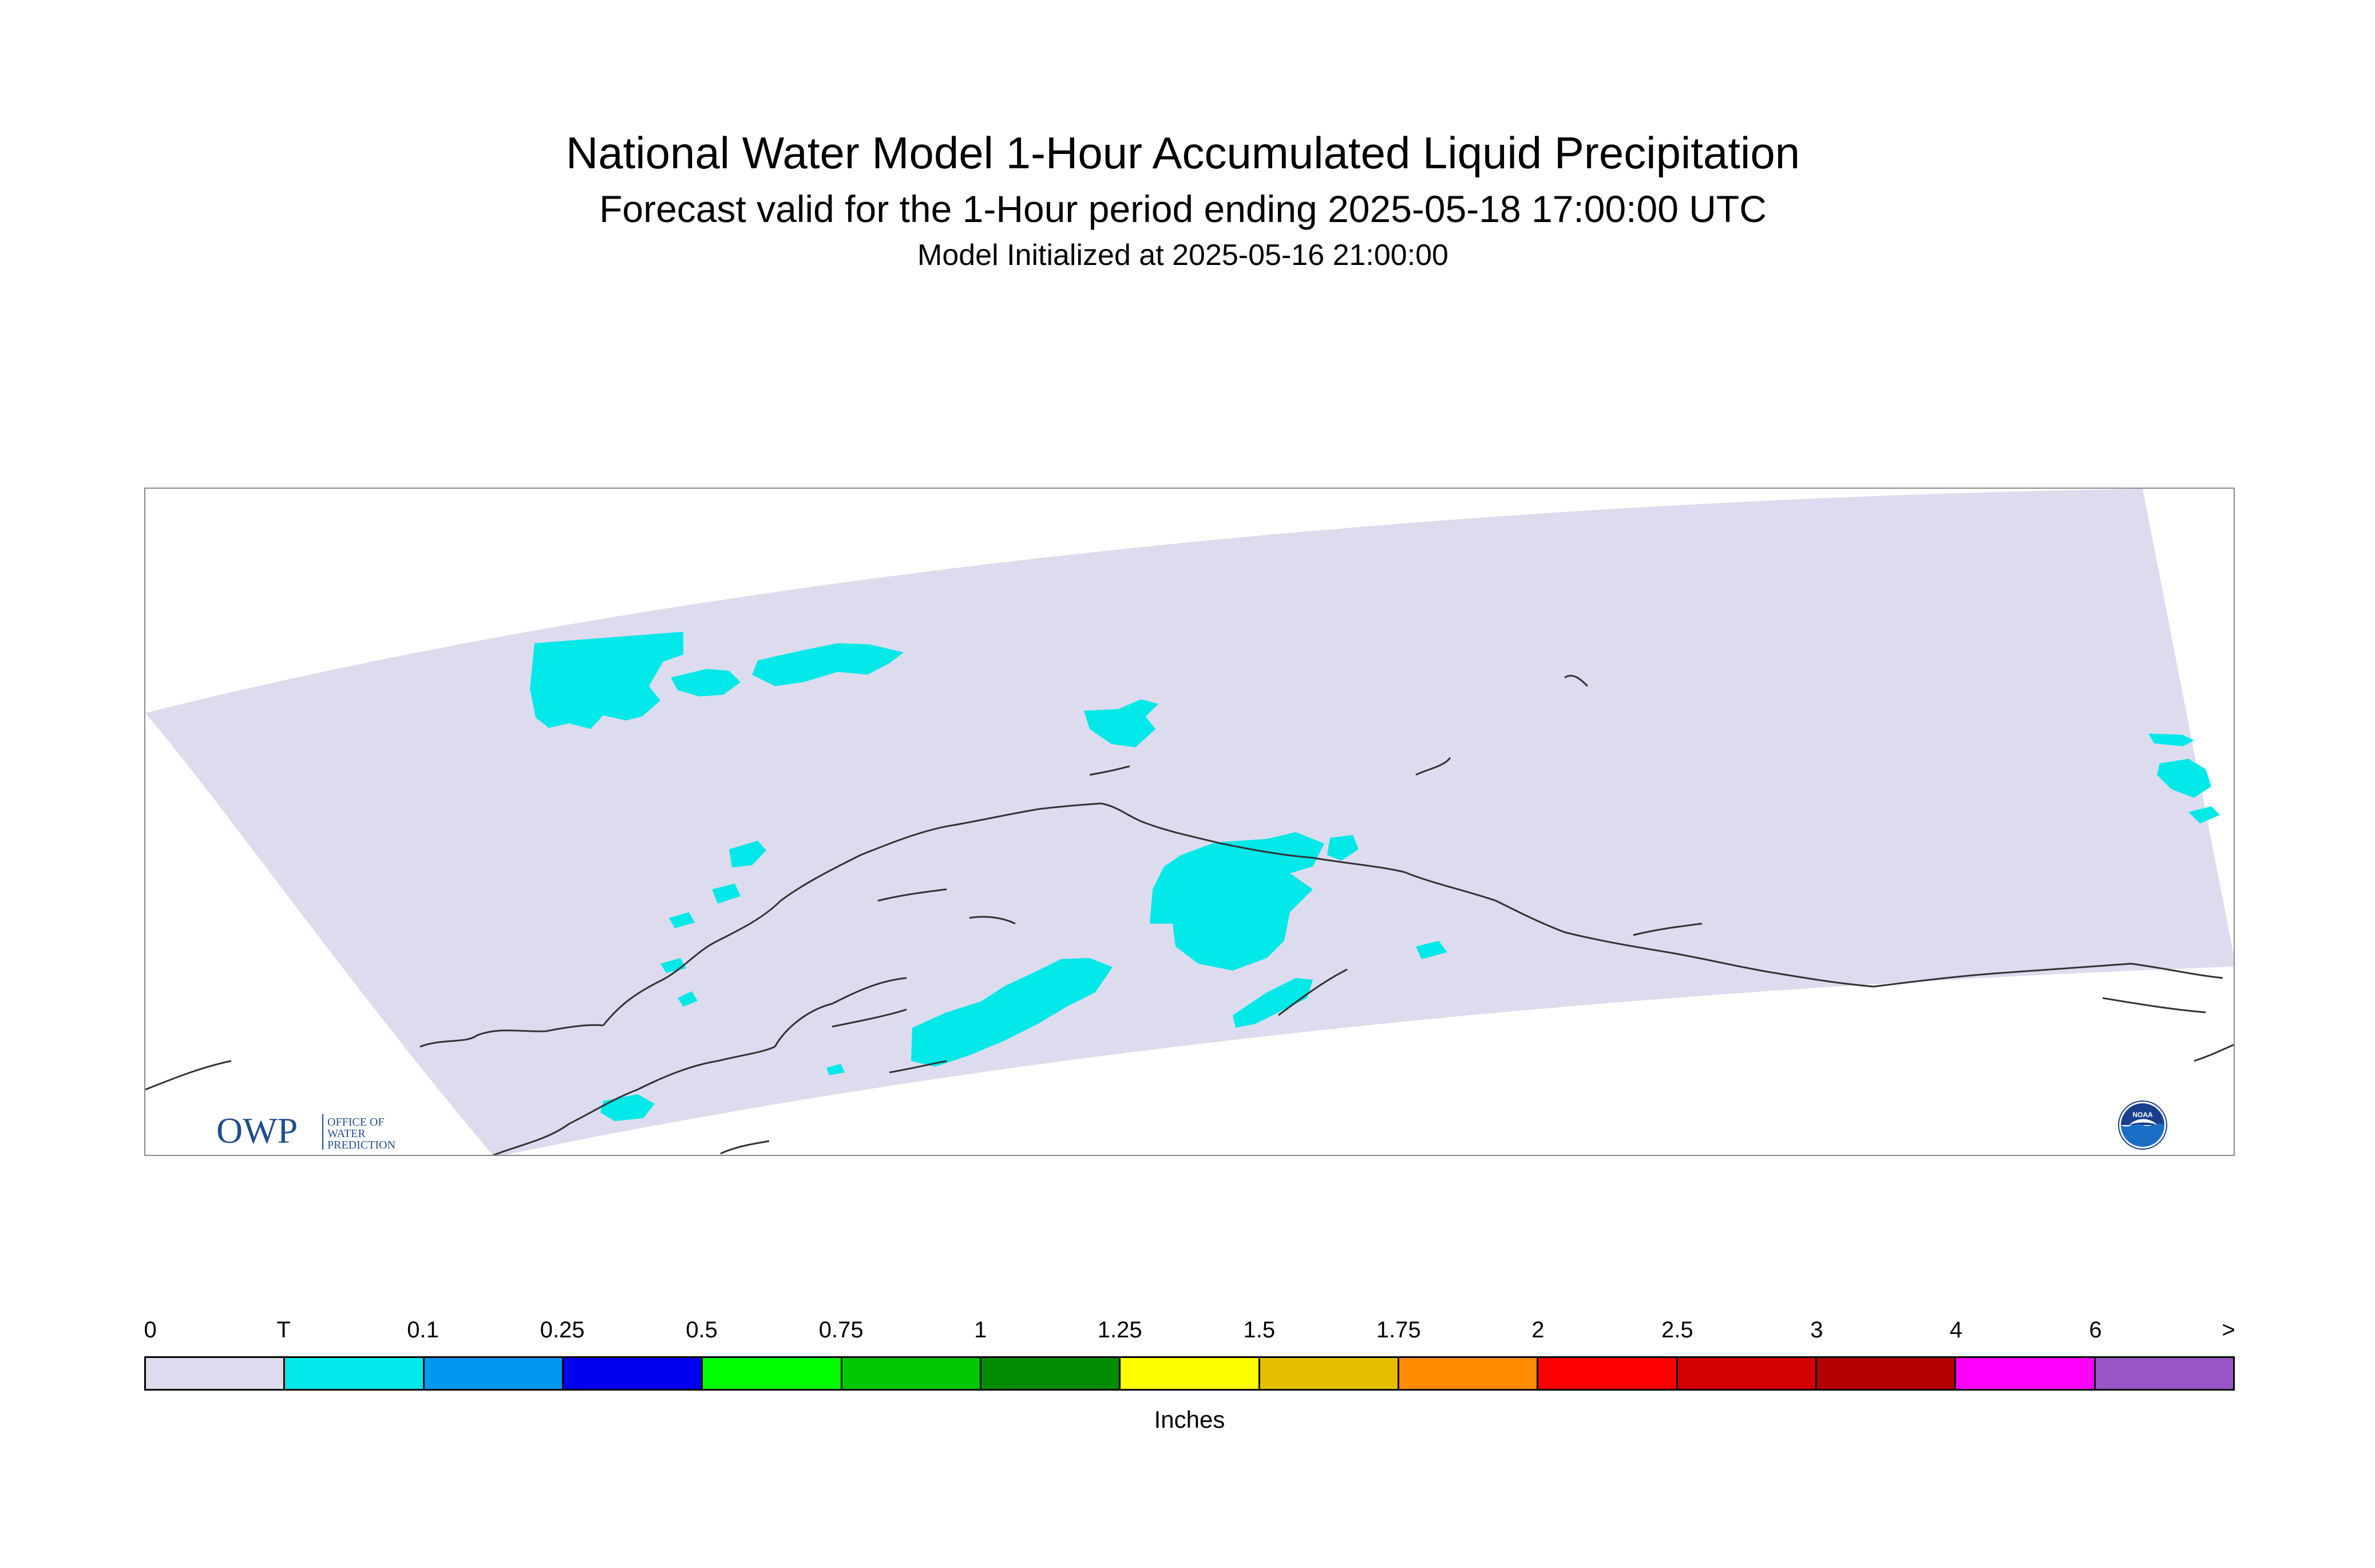 This screenshot has width=2375, height=1568. I want to click on legend-tick-label: 0.1, so click(423, 1330).